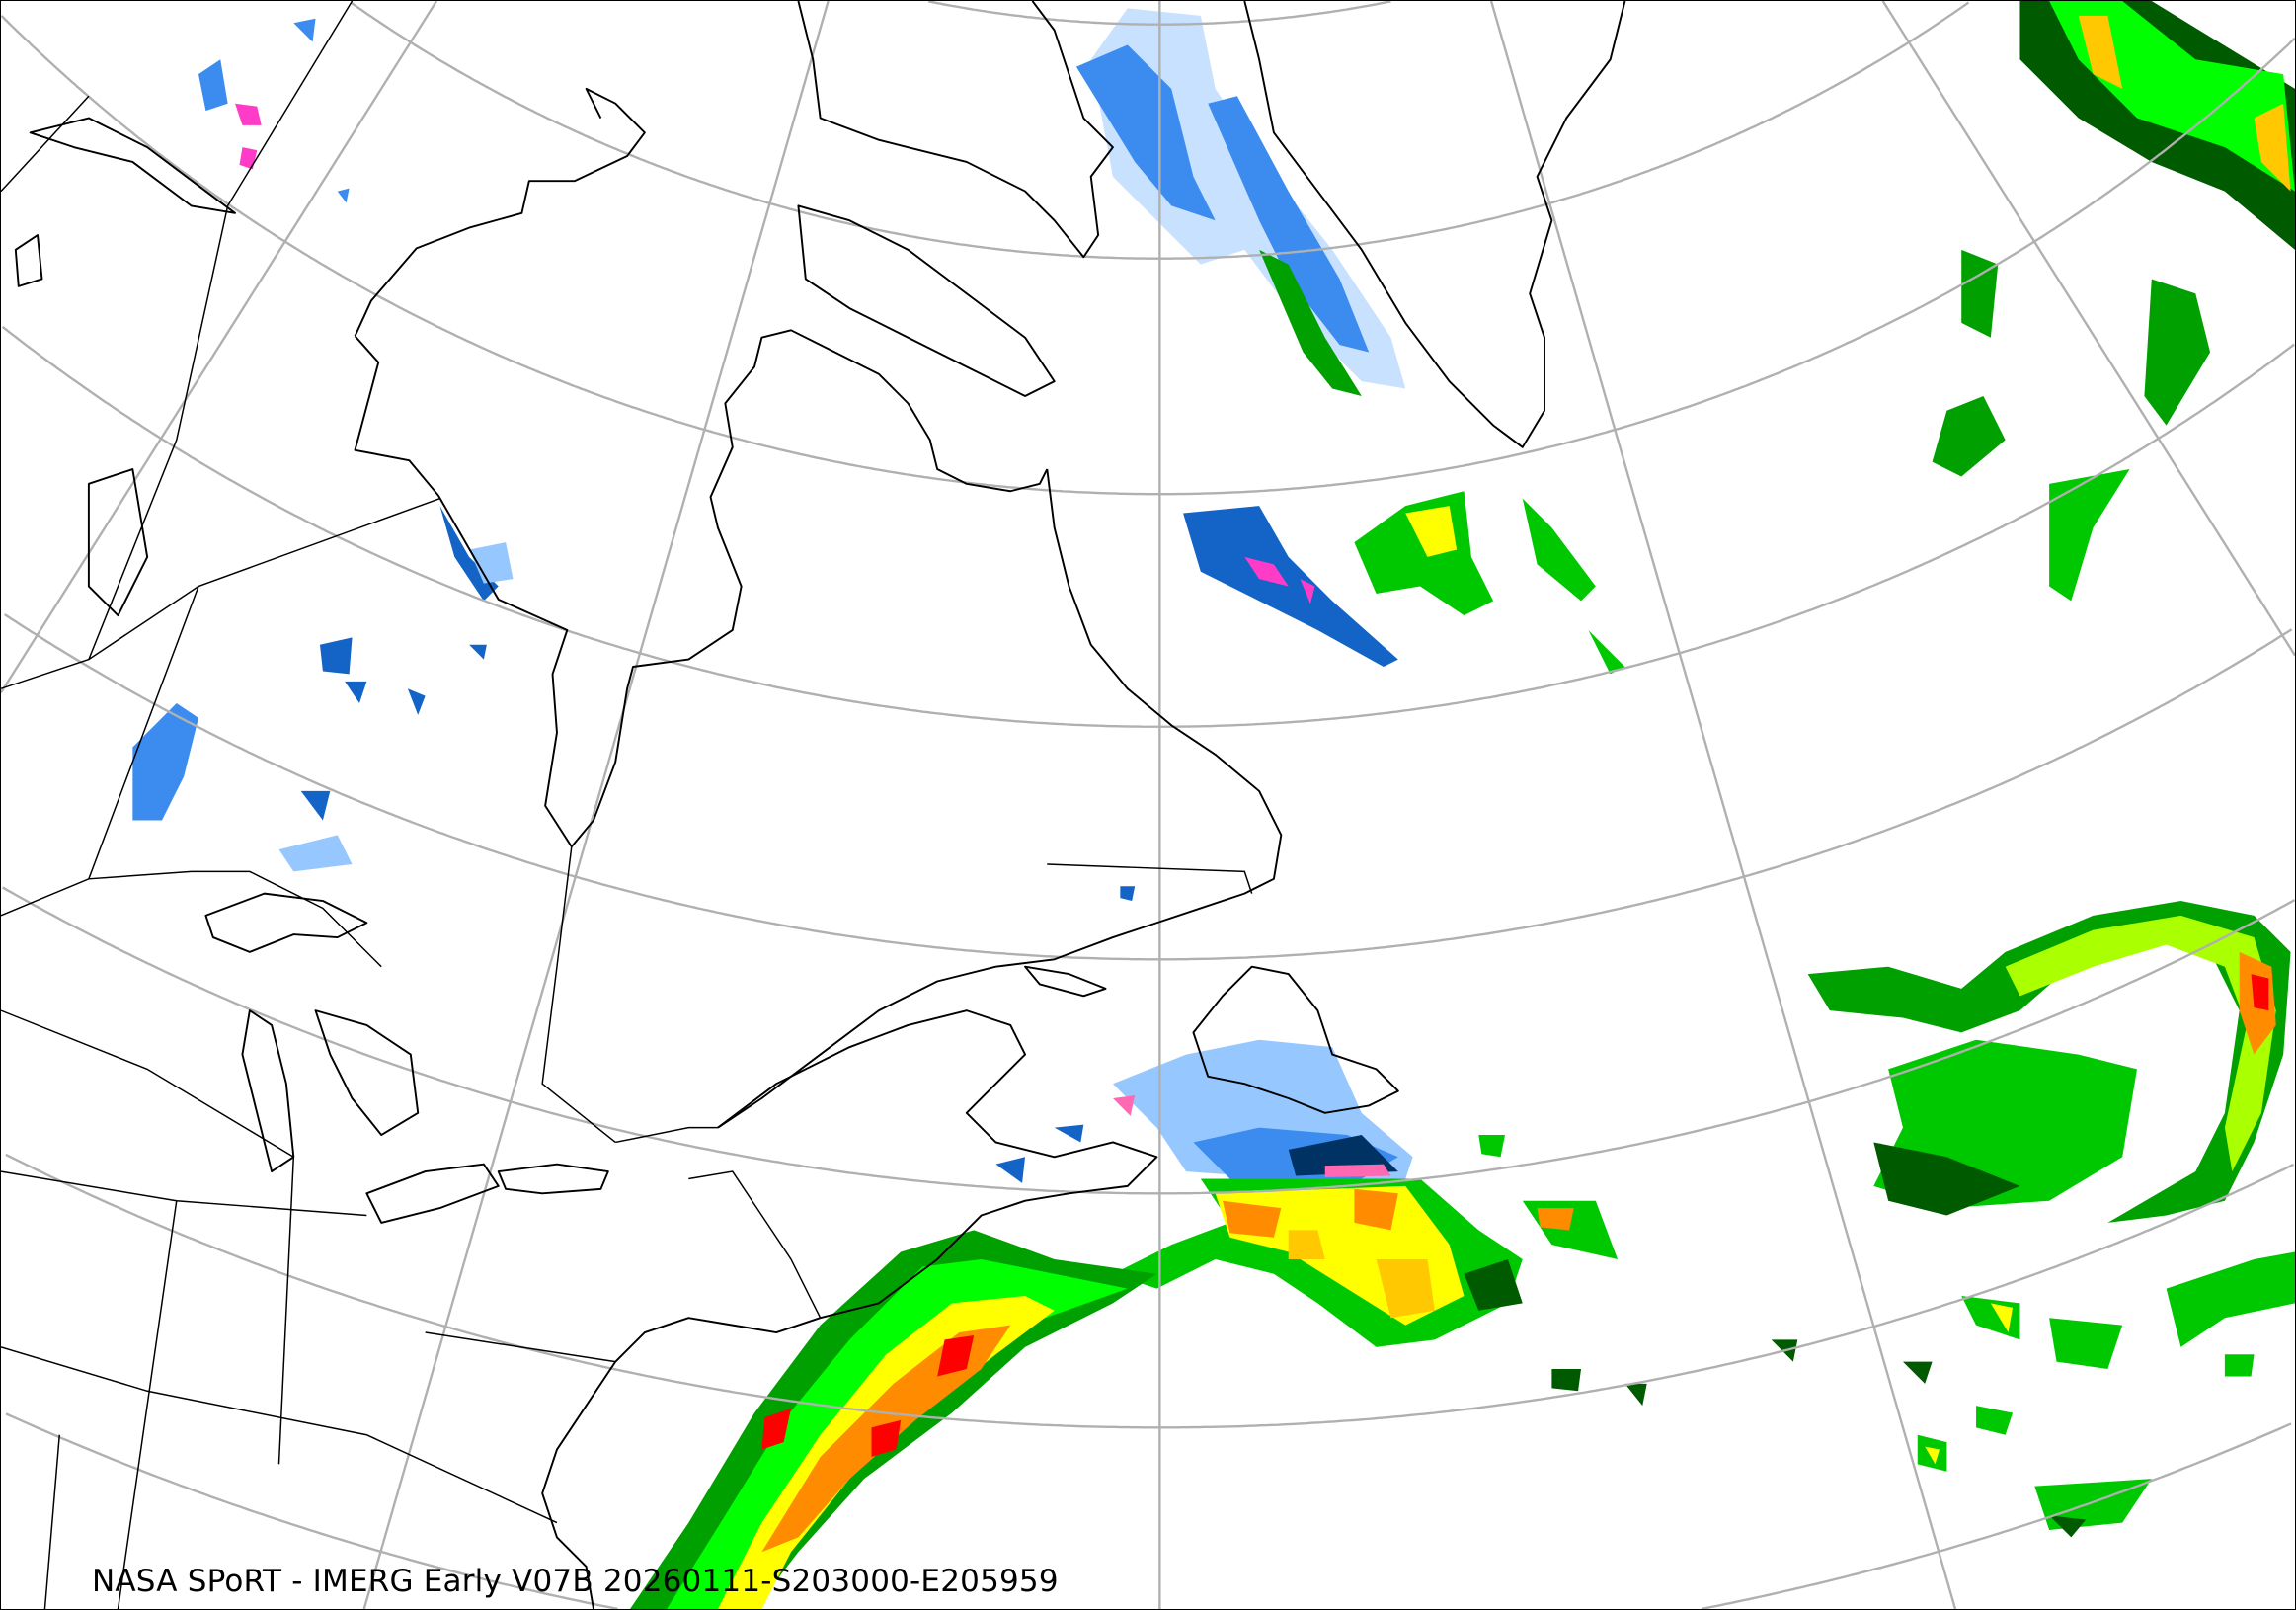 The width and height of the screenshot is (2296, 1610). I want to click on rain-streak-d, so click(1980, 293).